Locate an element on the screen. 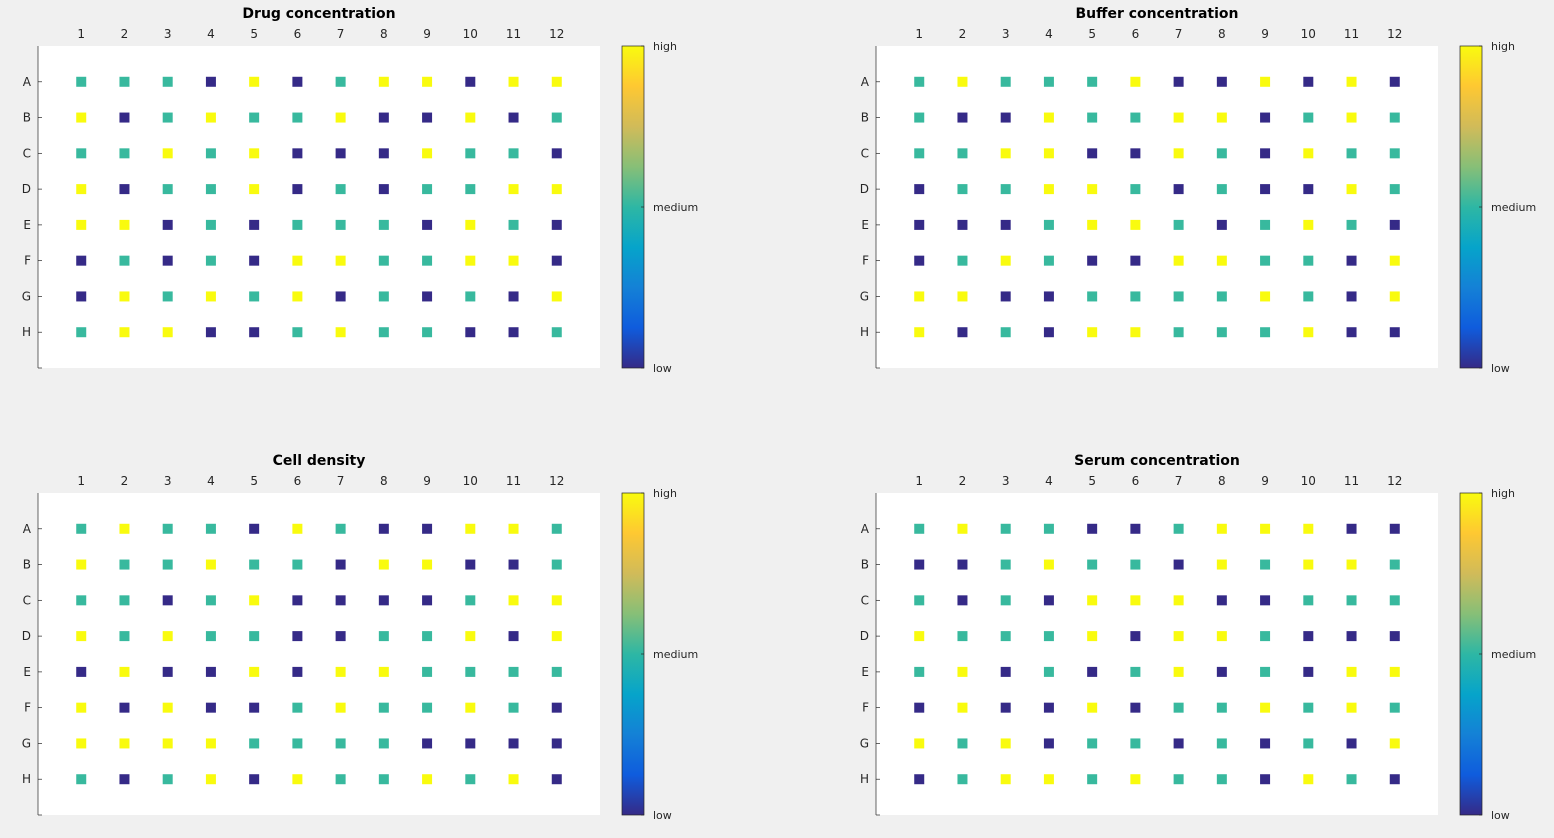  y-tick-label: F is located at coordinates (865, 261).